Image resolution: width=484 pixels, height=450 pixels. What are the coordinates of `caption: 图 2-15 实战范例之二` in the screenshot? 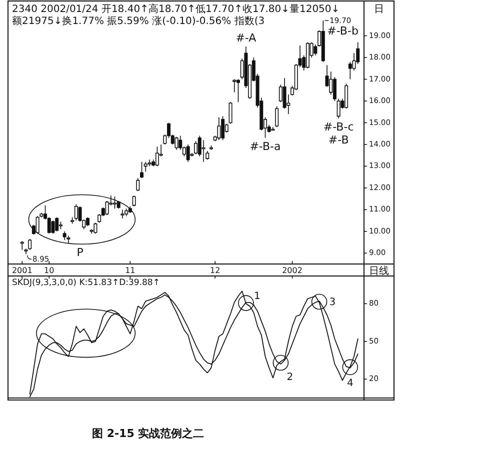 It's located at (148, 433).